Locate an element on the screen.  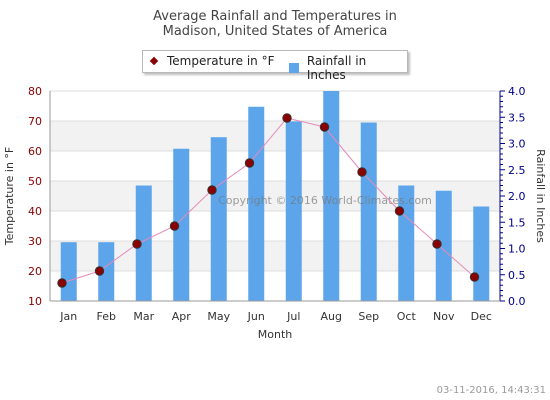
right-tick-label: 2.5 is located at coordinates (517, 170).